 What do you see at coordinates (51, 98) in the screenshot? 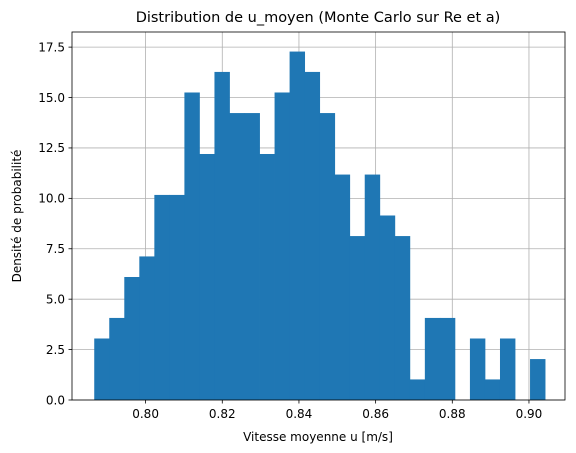
I see `y-tick-label: 15.0` at bounding box center [51, 98].